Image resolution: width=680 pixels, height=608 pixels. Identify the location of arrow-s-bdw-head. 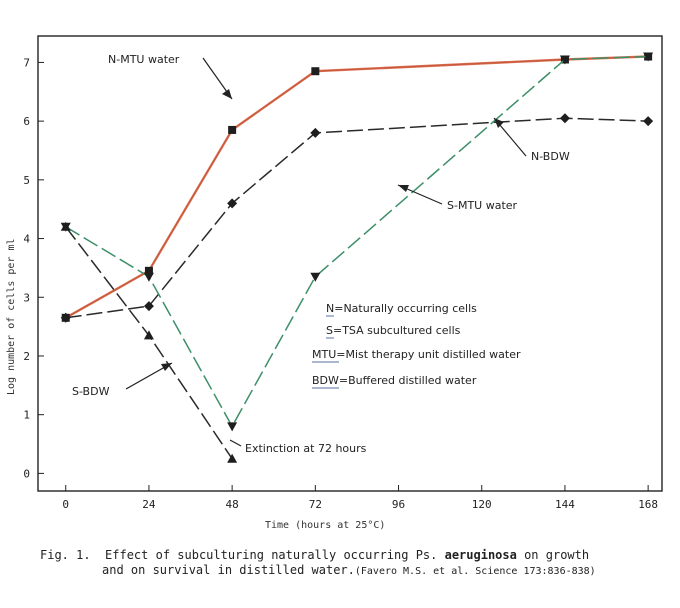
(166, 367).